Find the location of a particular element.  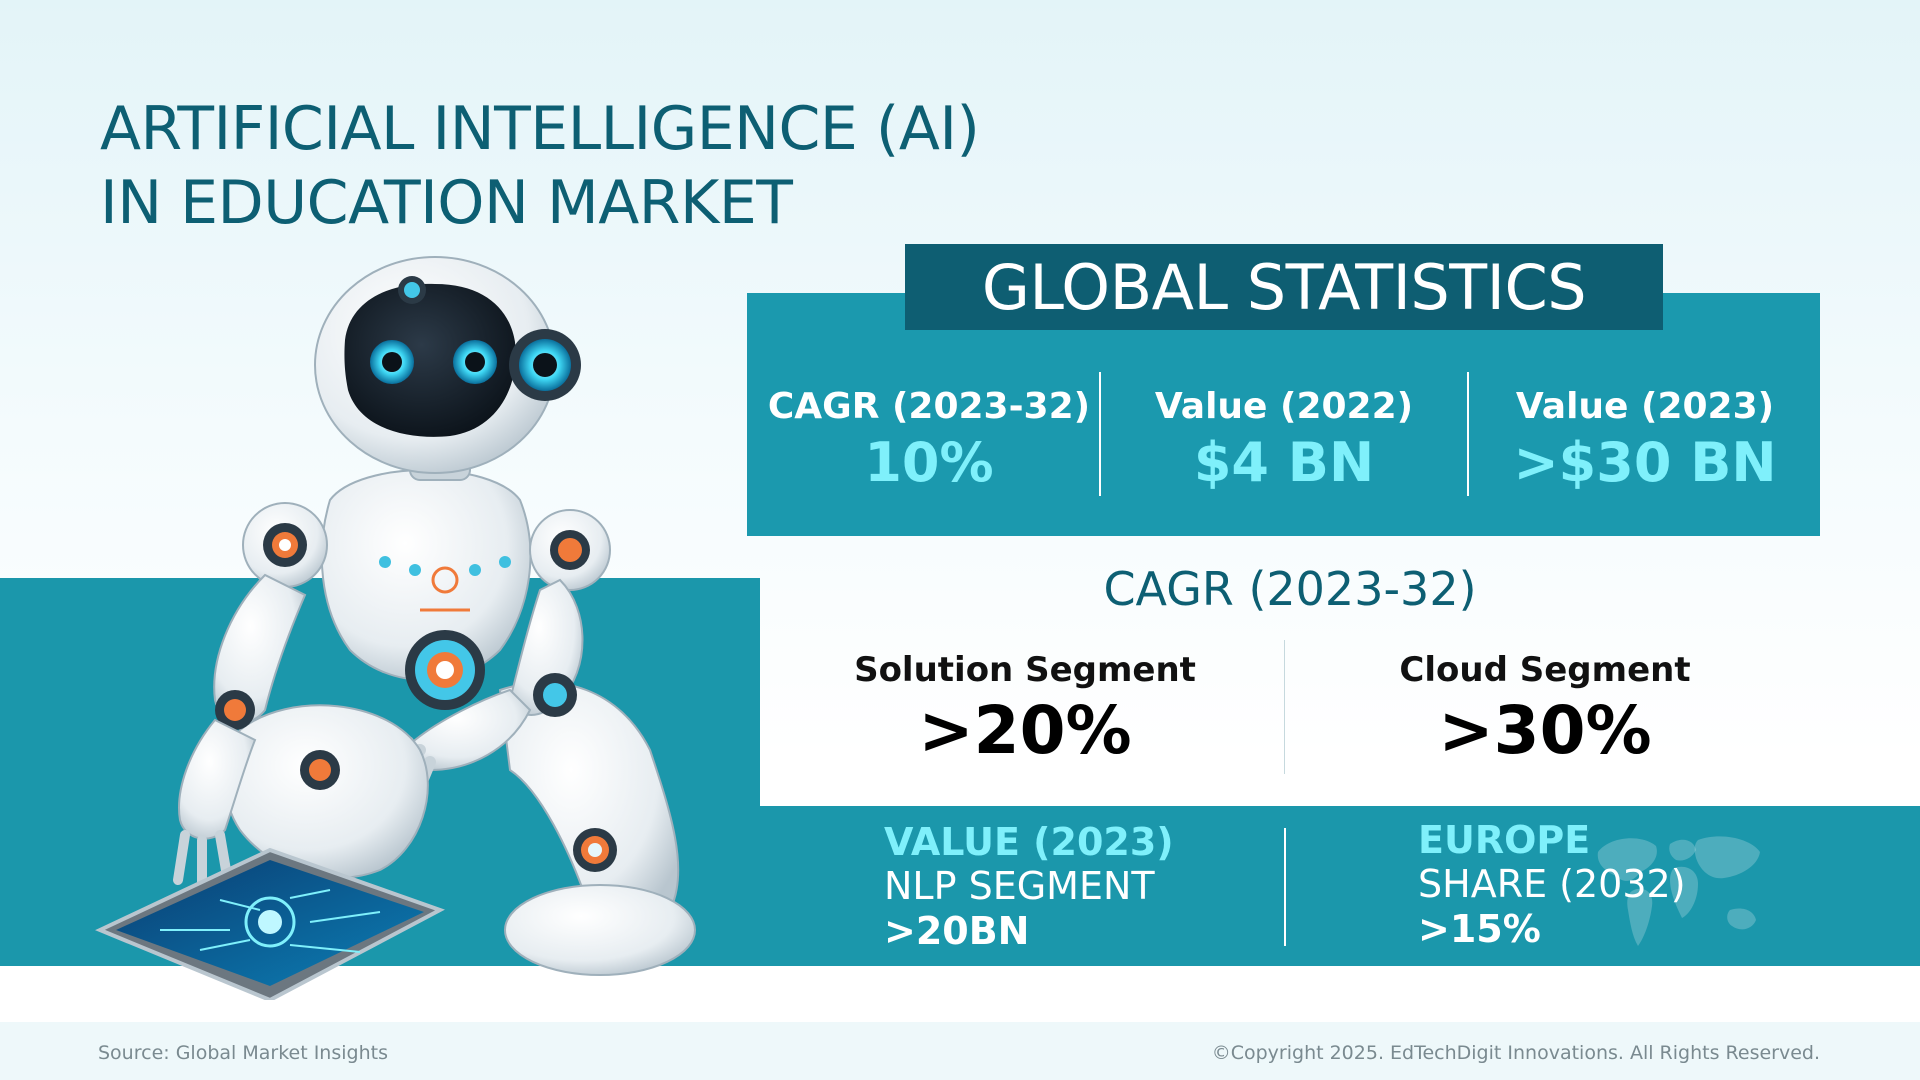

europe-share-label: SHARE (2032) is located at coordinates (1552, 884).